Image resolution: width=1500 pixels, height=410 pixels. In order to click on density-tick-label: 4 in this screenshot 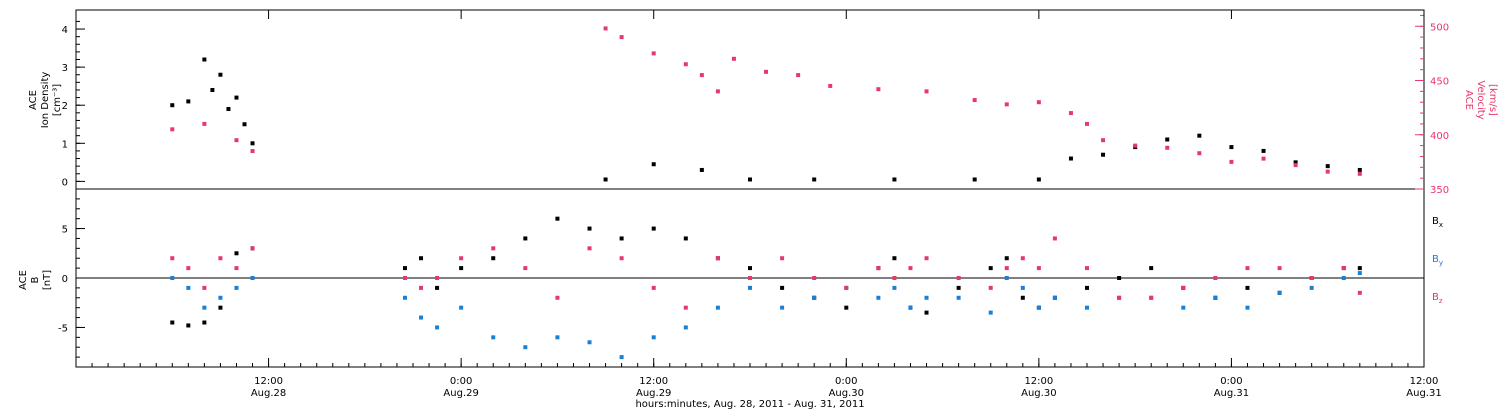, I will do `click(65, 30)`.